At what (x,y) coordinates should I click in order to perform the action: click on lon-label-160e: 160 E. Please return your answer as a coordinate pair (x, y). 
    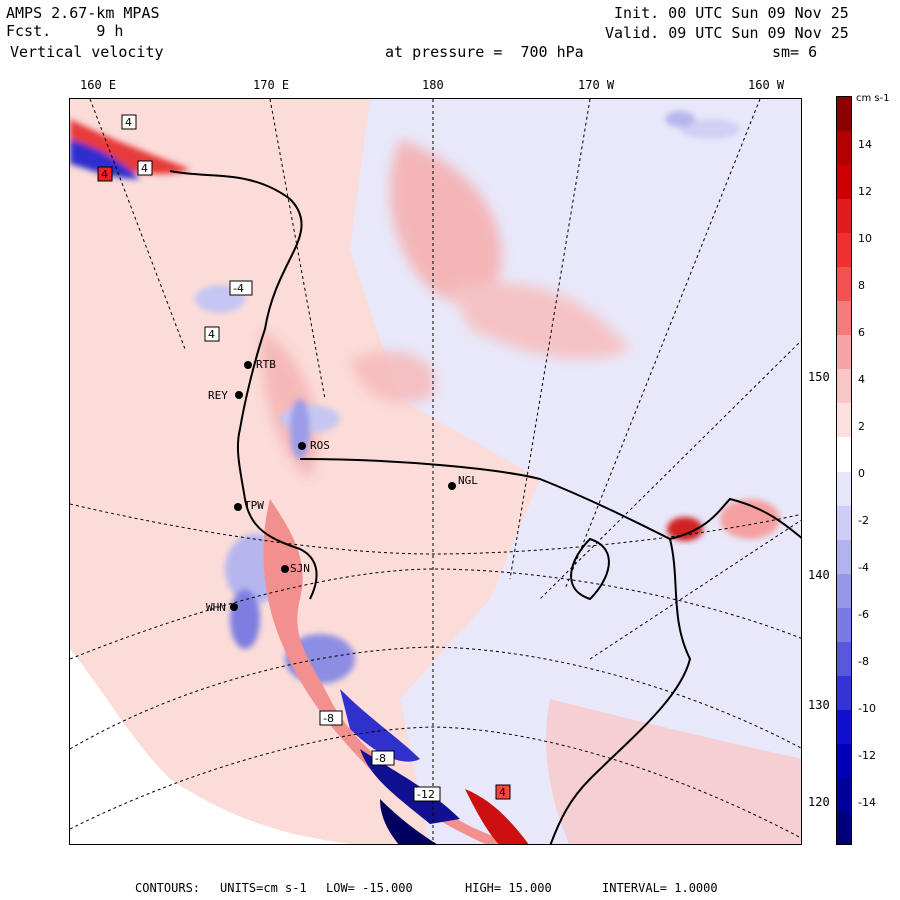
    Looking at the image, I should click on (98, 85).